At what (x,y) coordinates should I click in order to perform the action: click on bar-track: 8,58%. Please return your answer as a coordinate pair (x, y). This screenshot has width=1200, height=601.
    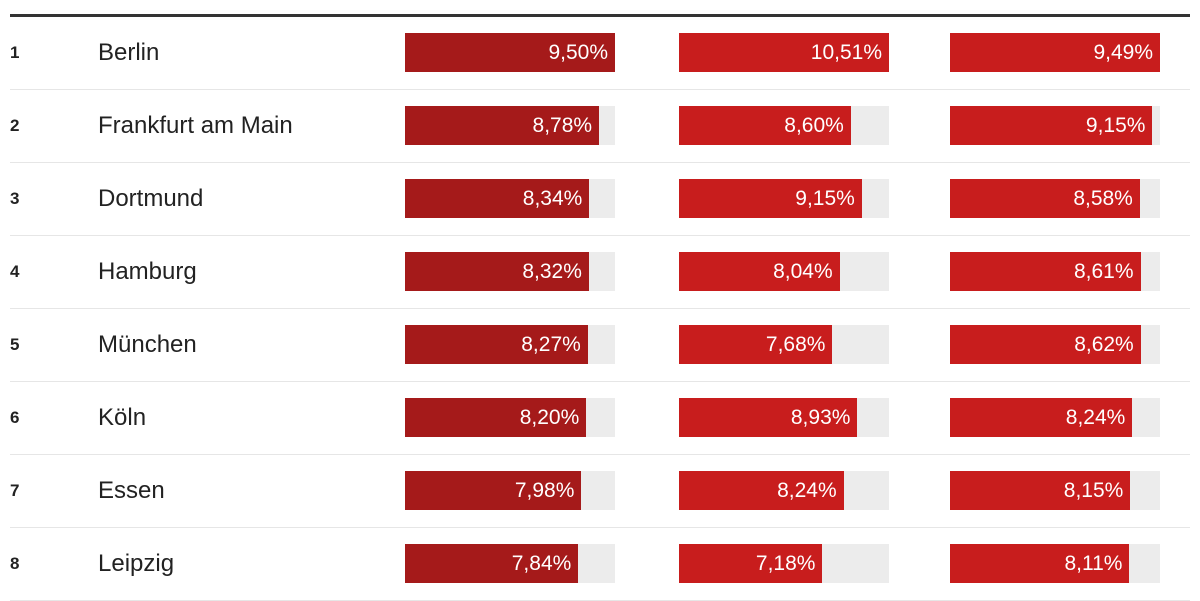
    Looking at the image, I should click on (1055, 198).